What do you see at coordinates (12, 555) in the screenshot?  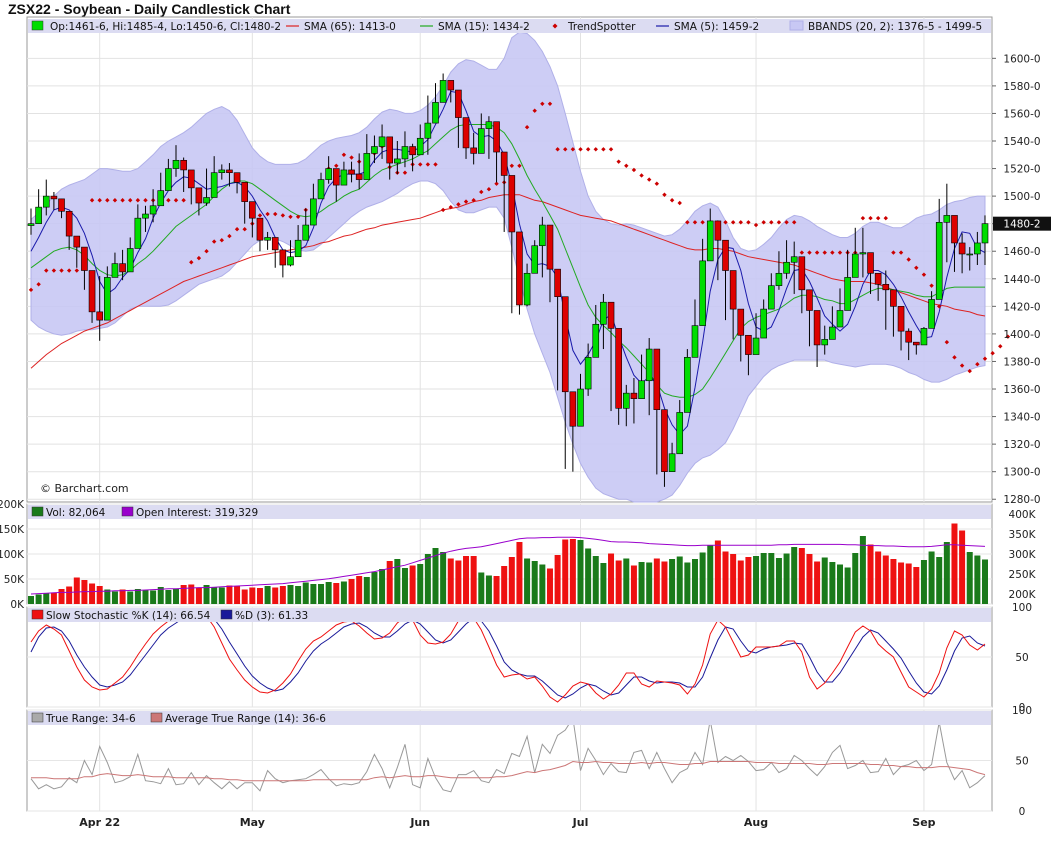 I see `volume-tick-label: 100K` at bounding box center [12, 555].